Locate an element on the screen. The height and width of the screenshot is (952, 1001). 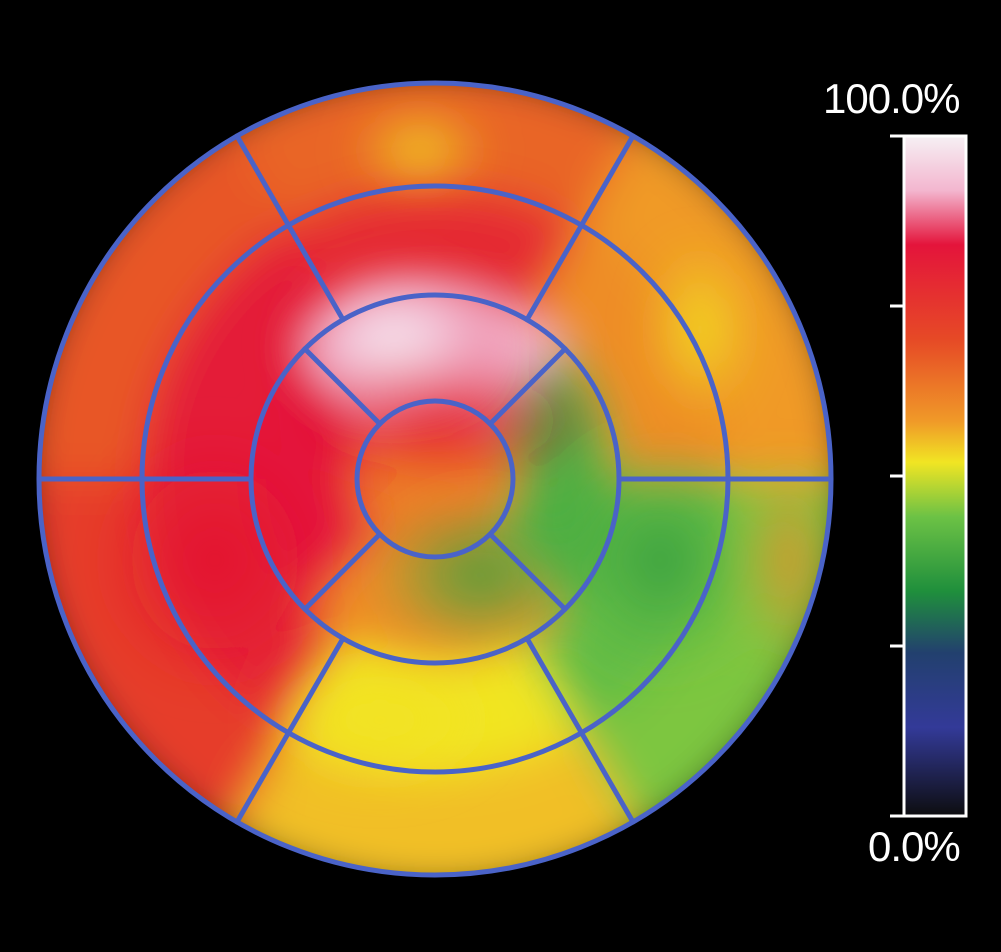
scale-min-label: 0.0% is located at coordinates (914, 846).